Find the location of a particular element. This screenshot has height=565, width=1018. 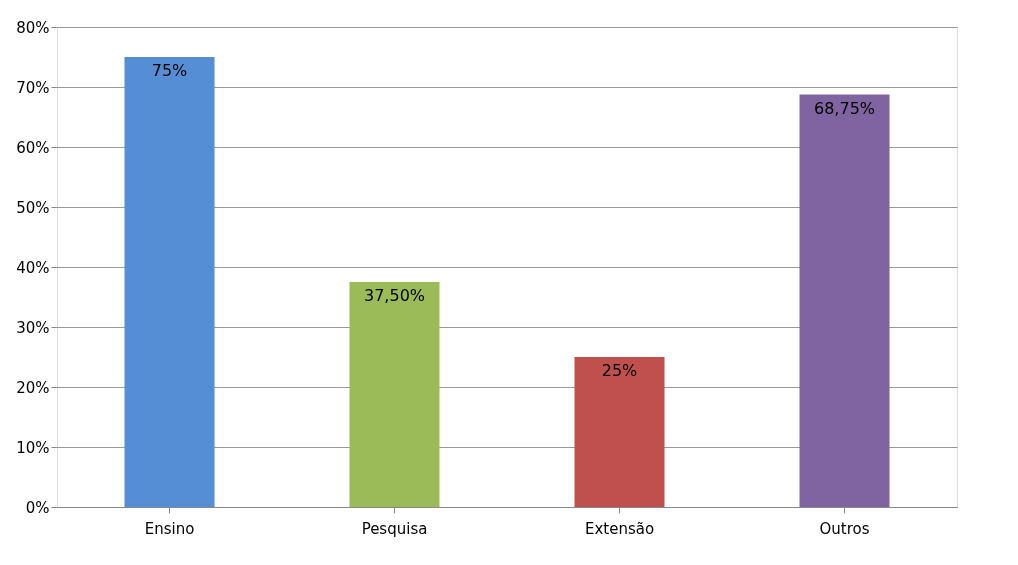

y-tick-label: 50% is located at coordinates (33, 207).